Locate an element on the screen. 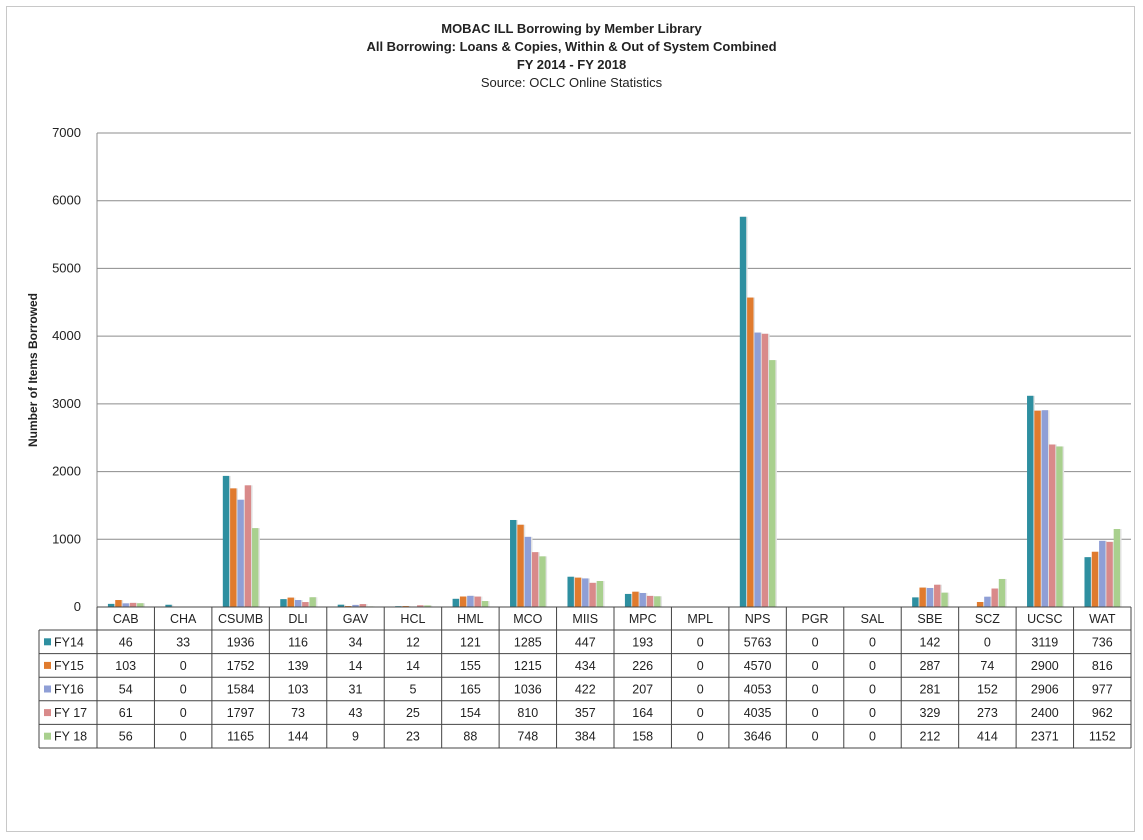 Image resolution: width=1143 pixels, height=840 pixels. data-label: 73 is located at coordinates (298, 713).